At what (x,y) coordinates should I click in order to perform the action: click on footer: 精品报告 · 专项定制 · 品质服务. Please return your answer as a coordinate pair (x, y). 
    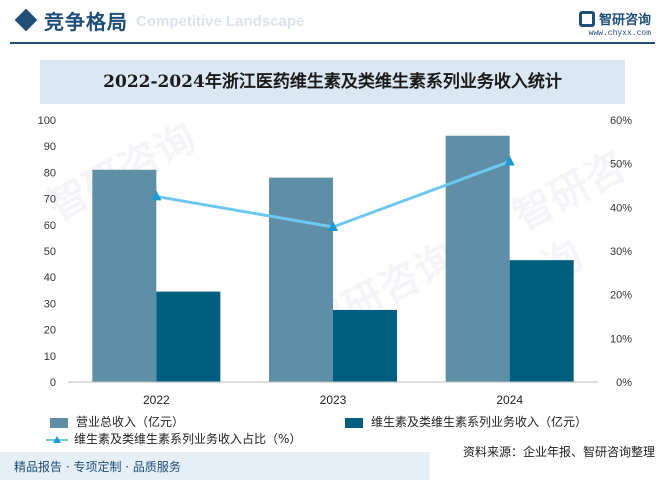
    Looking at the image, I should click on (332, 466).